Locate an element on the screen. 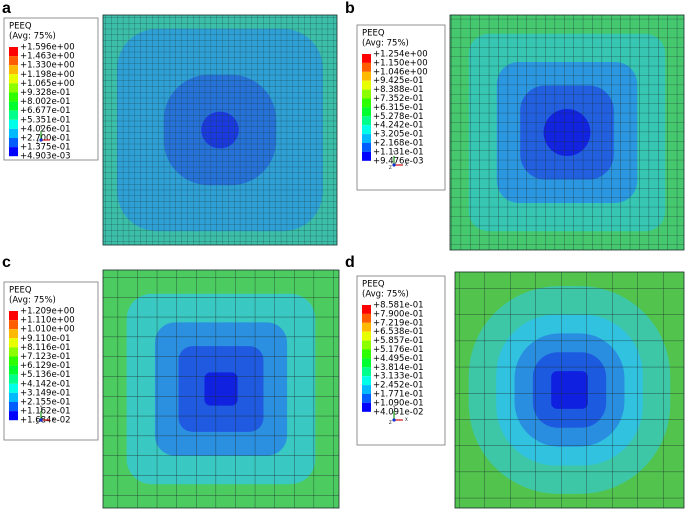 This screenshot has height=509, width=685. legend-value: +1.162e-01 is located at coordinates (45, 412).